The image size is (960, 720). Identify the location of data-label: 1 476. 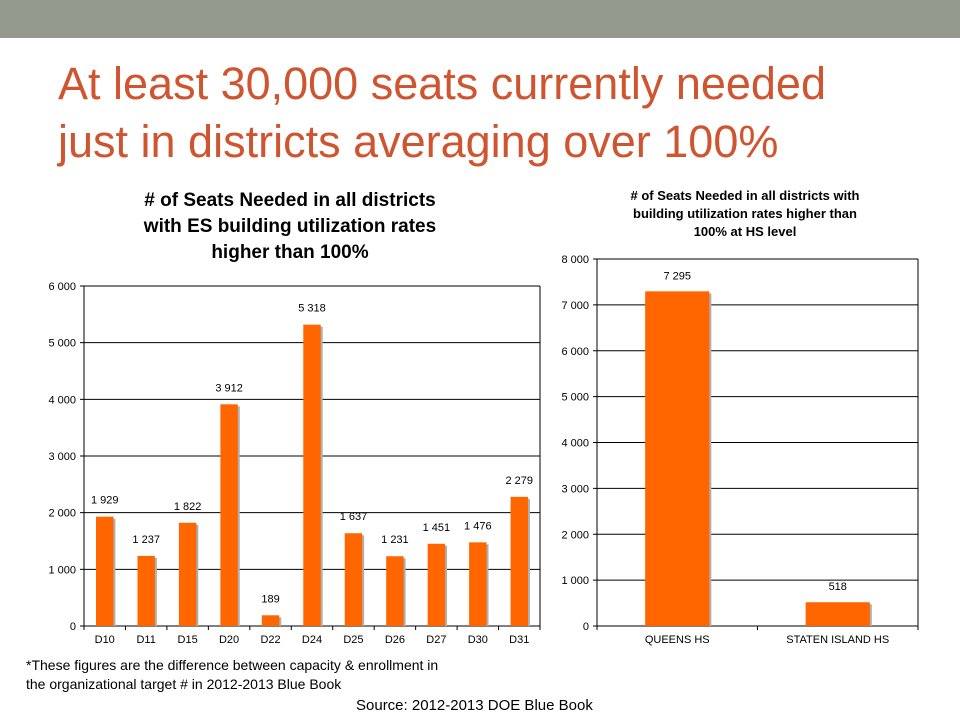
(478, 526).